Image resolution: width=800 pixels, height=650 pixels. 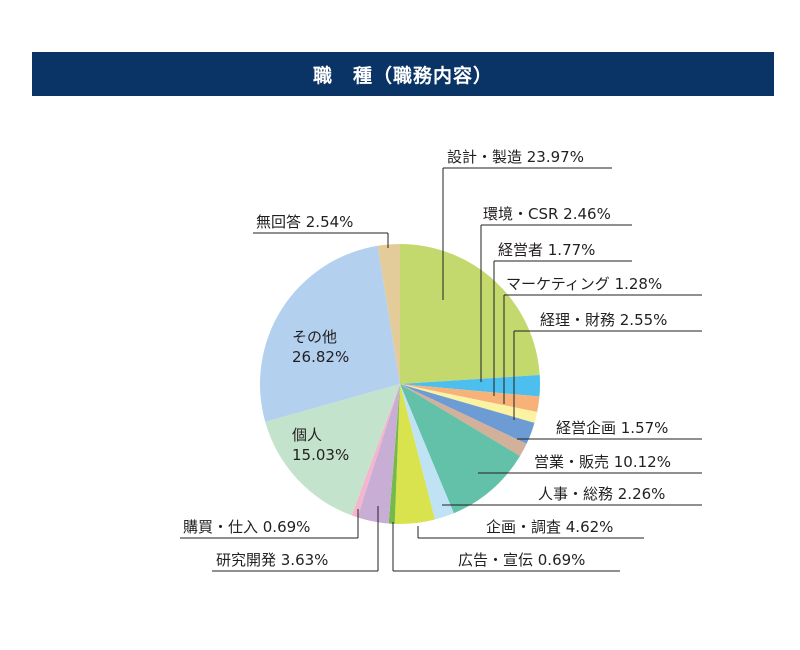 What do you see at coordinates (314, 337) in the screenshot?
I see `label-slice-14-name: その他` at bounding box center [314, 337].